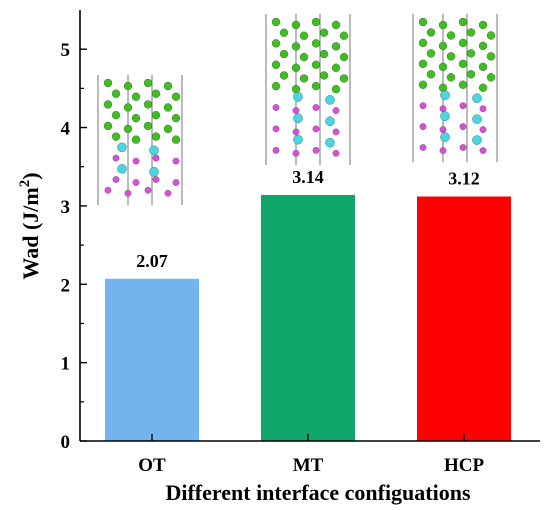 The image size is (550, 510). Describe the element at coordinates (308, 317) in the screenshot. I see `bar-mt` at that location.